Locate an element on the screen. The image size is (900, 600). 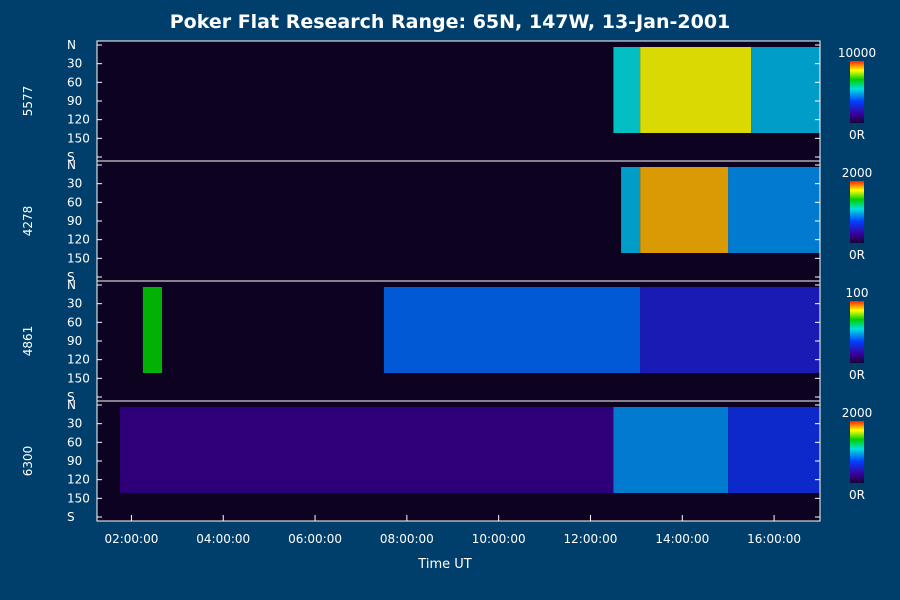
x-tick-label: 02:00:00 is located at coordinates (131, 539).